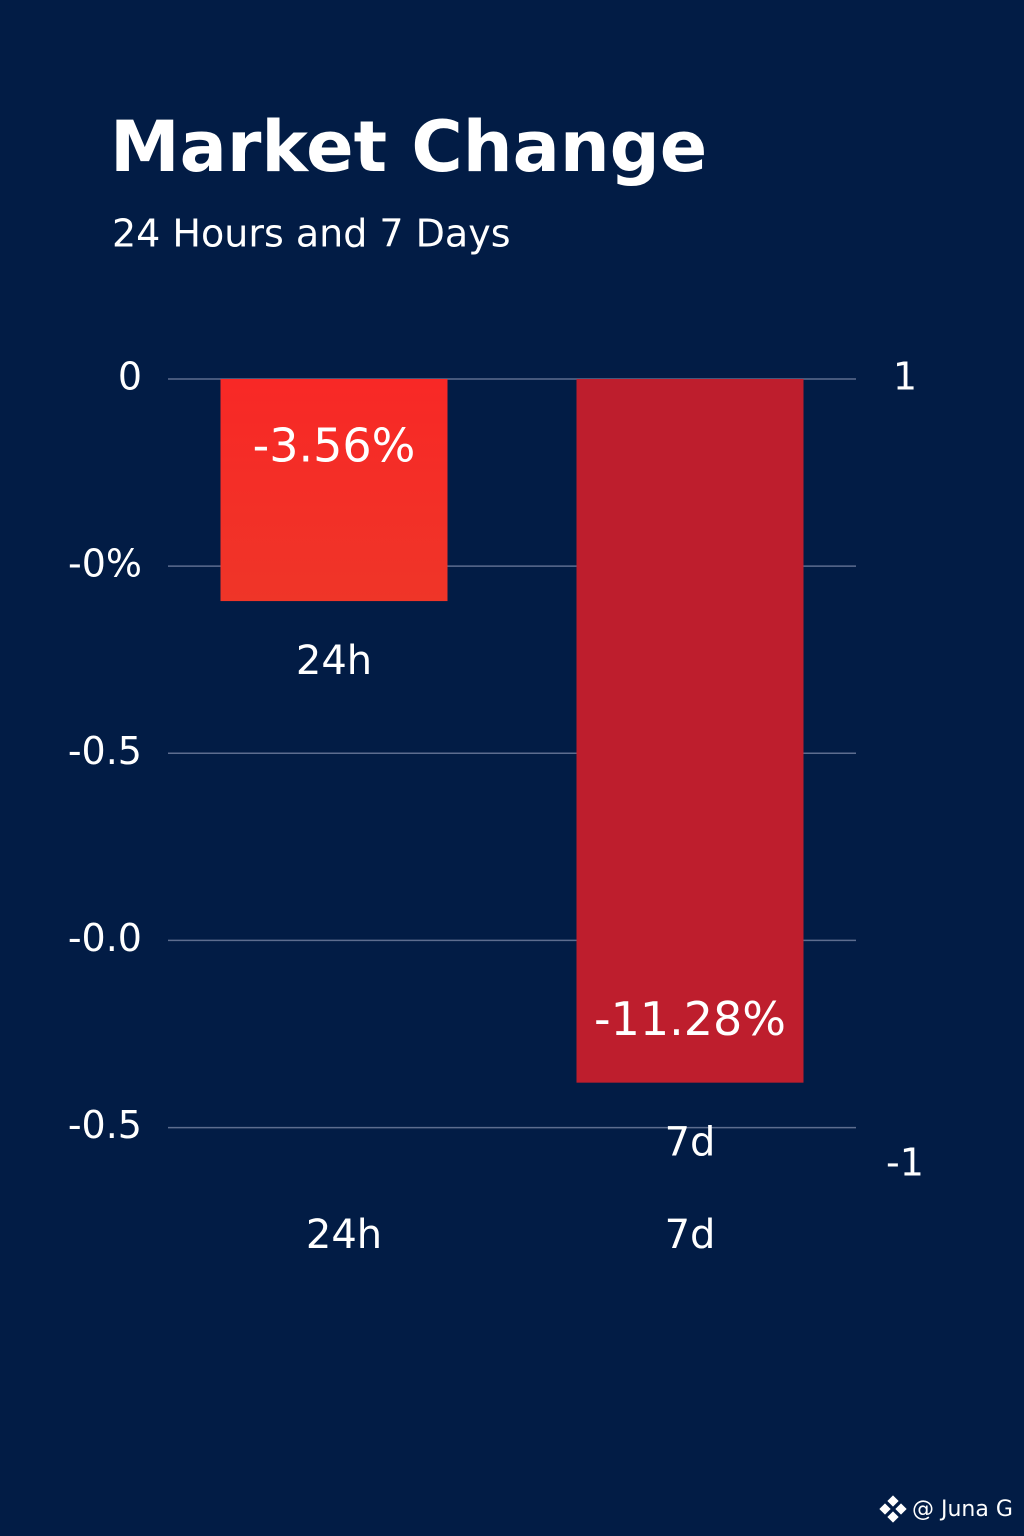 The height and width of the screenshot is (1536, 1024). Describe the element at coordinates (408, 147) in the screenshot. I see `chart-title: Market Change` at that location.